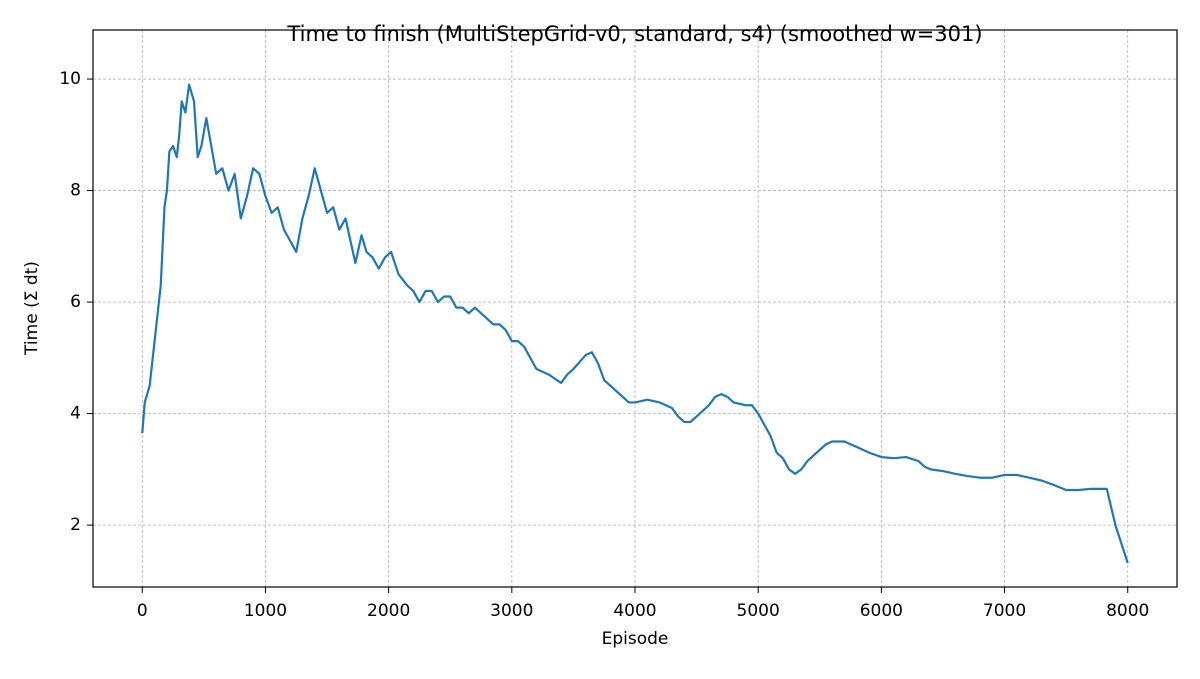 This screenshot has width=1200, height=679. Describe the element at coordinates (634, 611) in the screenshot. I see `x-tick-label: 4000` at that location.